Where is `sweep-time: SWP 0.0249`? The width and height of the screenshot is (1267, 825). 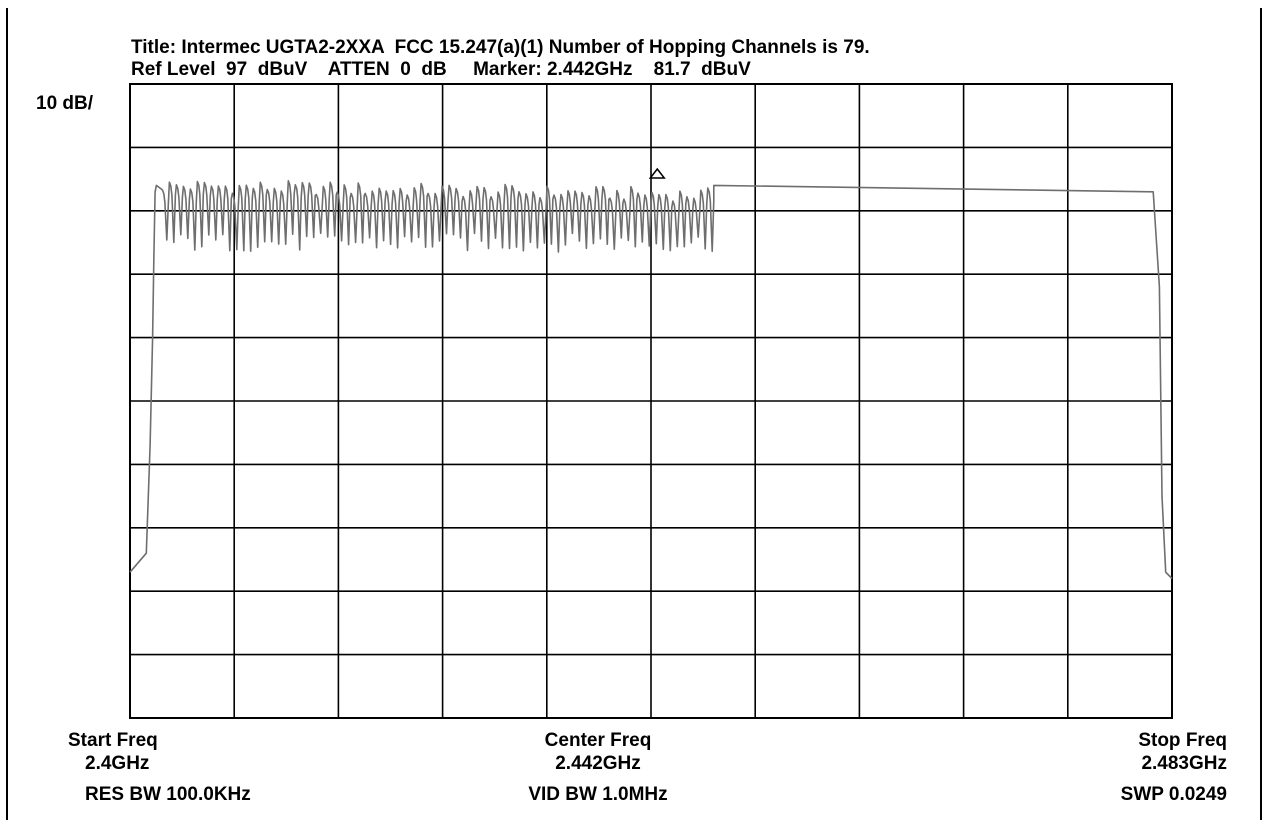 sweep-time: SWP 0.0249 is located at coordinates (1173, 794).